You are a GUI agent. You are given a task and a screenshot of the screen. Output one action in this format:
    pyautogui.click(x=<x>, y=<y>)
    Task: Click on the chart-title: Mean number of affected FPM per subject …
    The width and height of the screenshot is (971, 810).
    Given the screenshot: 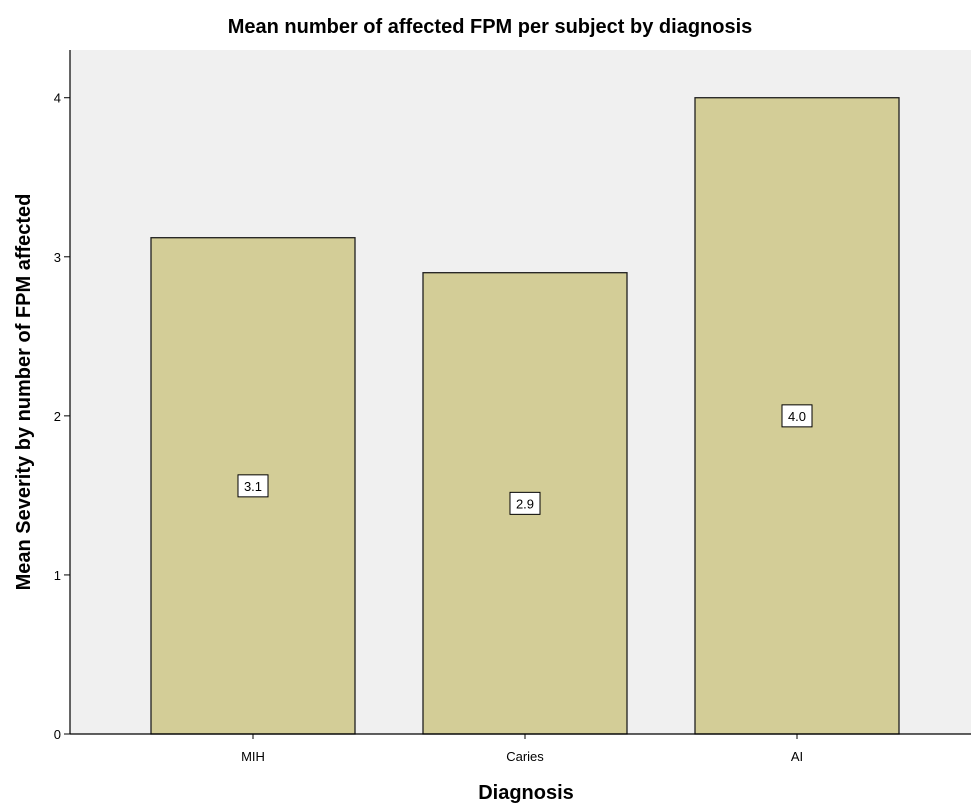 What is the action you would take?
    pyautogui.click(x=490, y=27)
    